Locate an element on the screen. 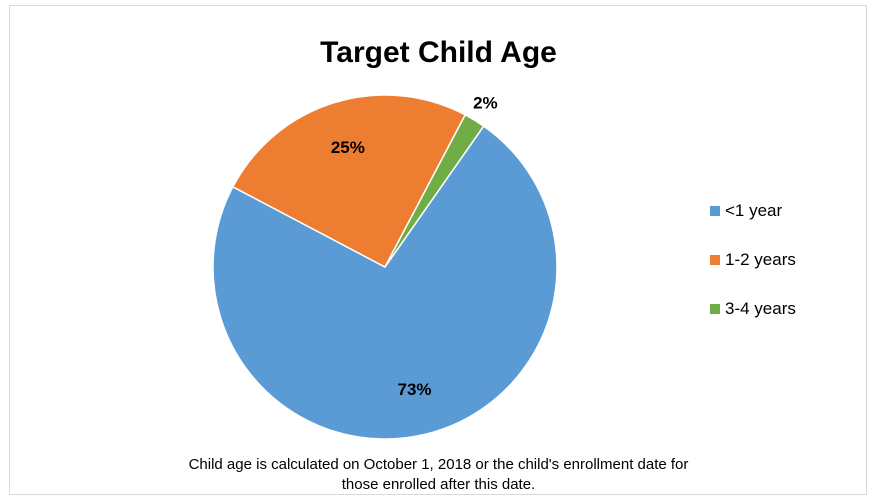 The image size is (877, 497). legend-item-3-4-years: 3-4 years is located at coordinates (753, 308).